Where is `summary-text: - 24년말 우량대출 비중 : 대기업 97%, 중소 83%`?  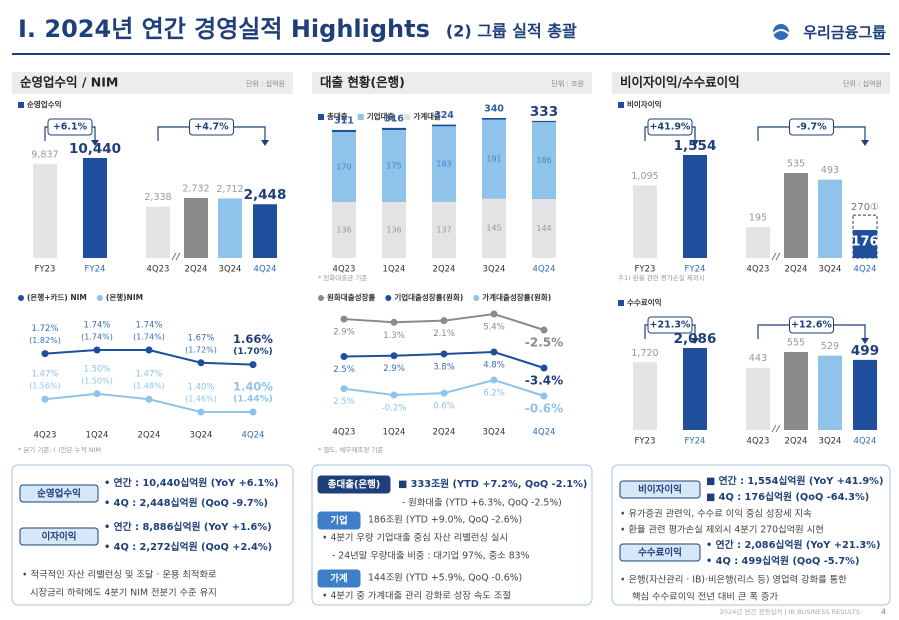
summary-text: - 24년말 우량대출 비중 : 대기업 97%, 중소 83% is located at coordinates (431, 556).